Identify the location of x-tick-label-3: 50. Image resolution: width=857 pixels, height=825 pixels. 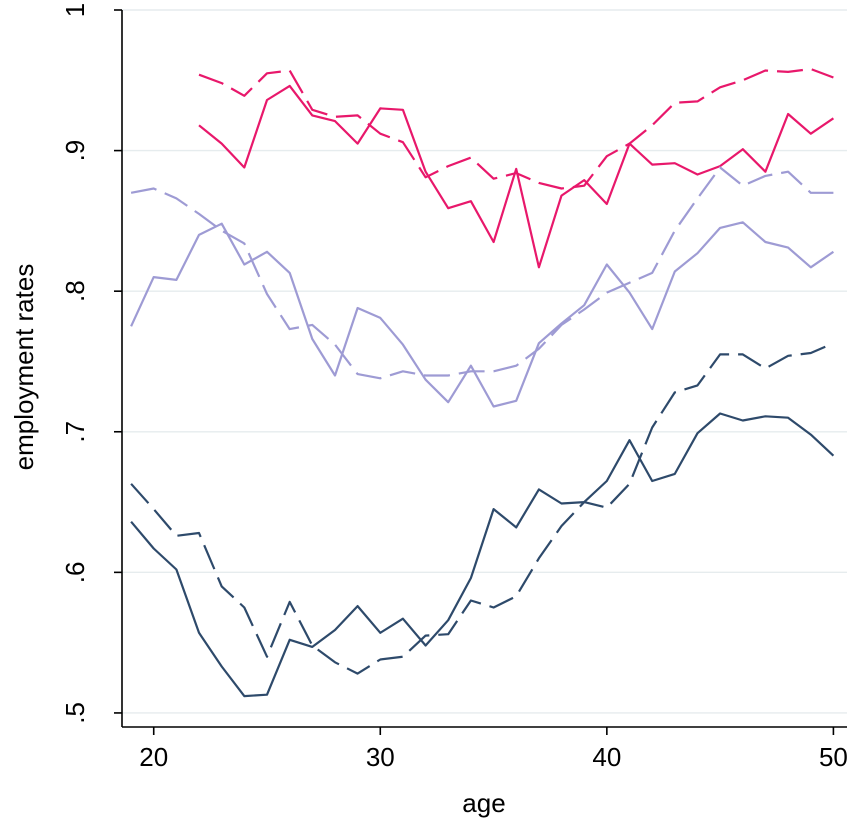
(833, 757).